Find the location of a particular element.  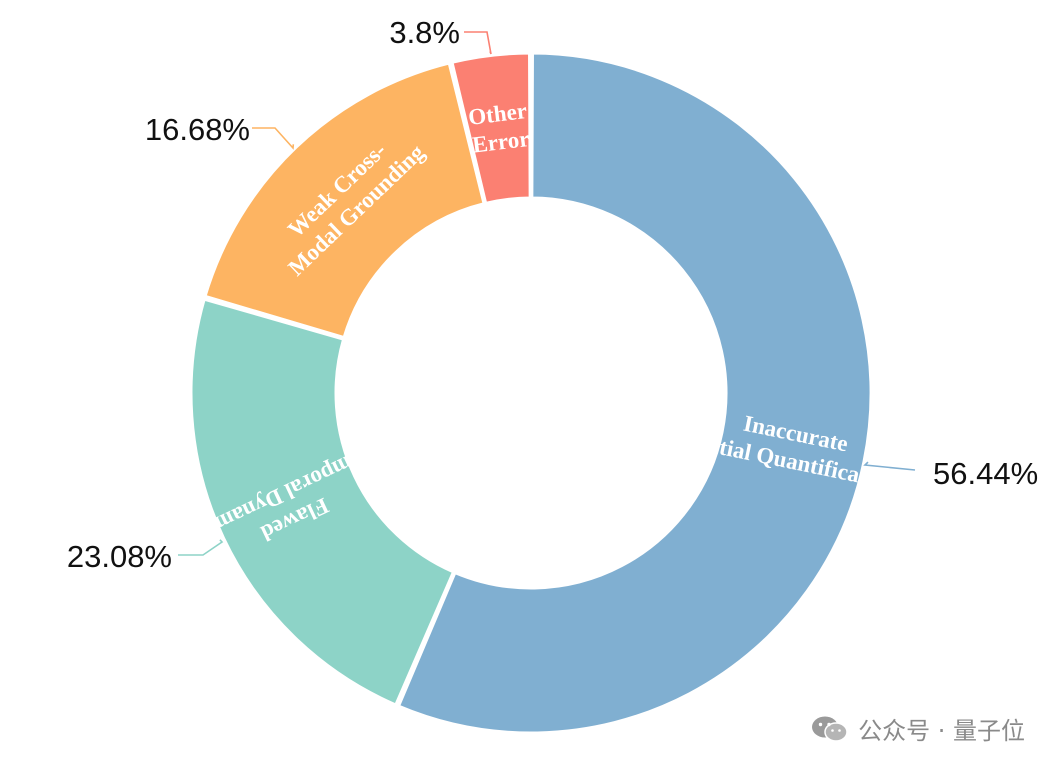

value-label-temporal-dynamics: 23.08% is located at coordinates (119, 556).